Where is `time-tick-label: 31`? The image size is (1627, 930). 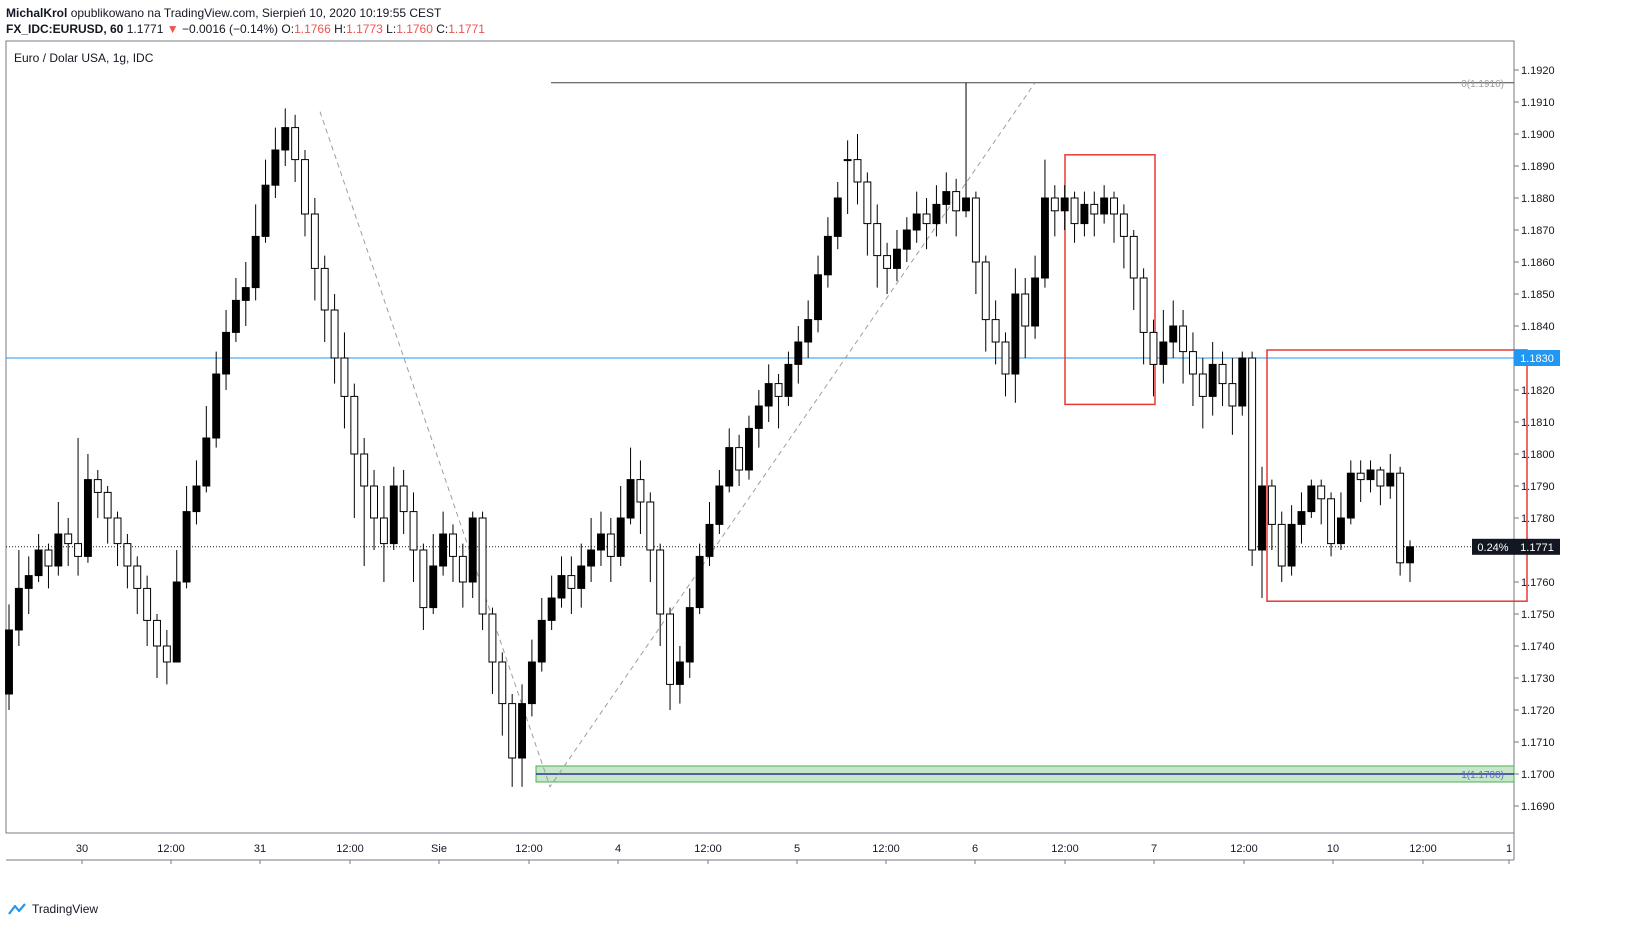
time-tick-label: 31 is located at coordinates (260, 849).